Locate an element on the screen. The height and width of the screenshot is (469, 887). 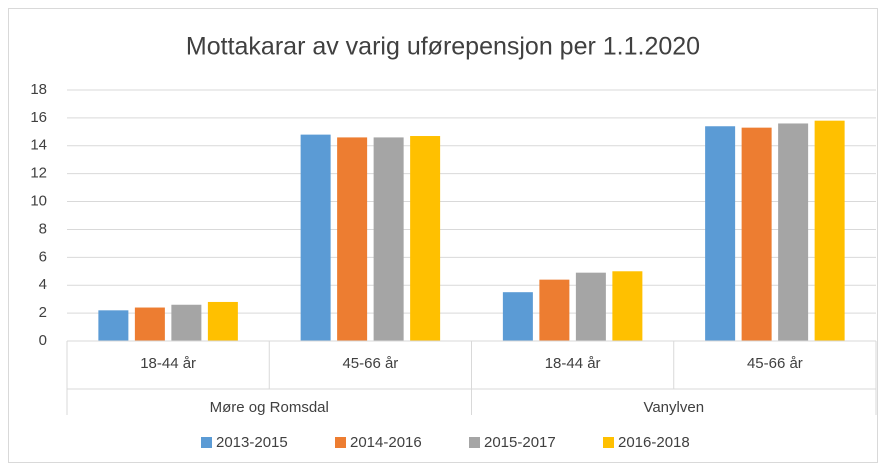
group-label: Vanylven is located at coordinates (673, 407).